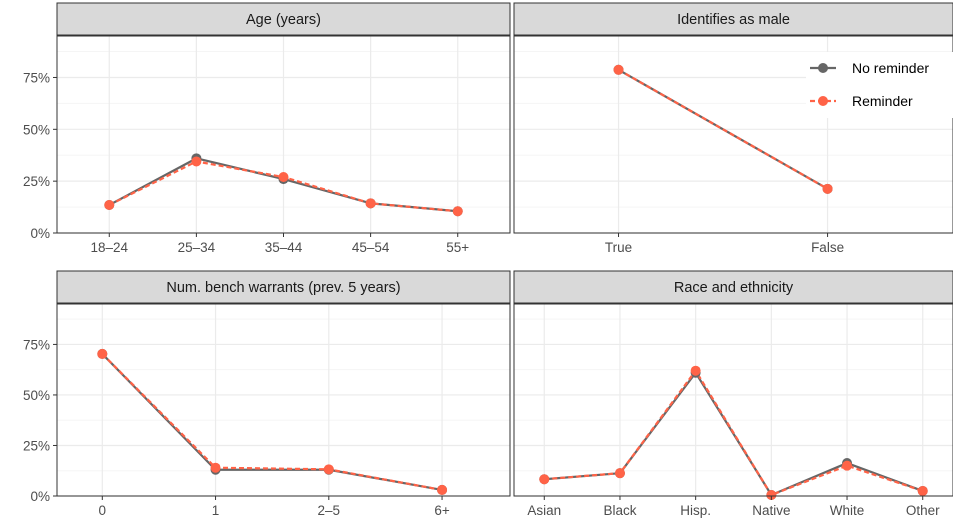 The width and height of the screenshot is (953, 529). What do you see at coordinates (109, 247) in the screenshot?
I see `x-tick-label: 18–24` at bounding box center [109, 247].